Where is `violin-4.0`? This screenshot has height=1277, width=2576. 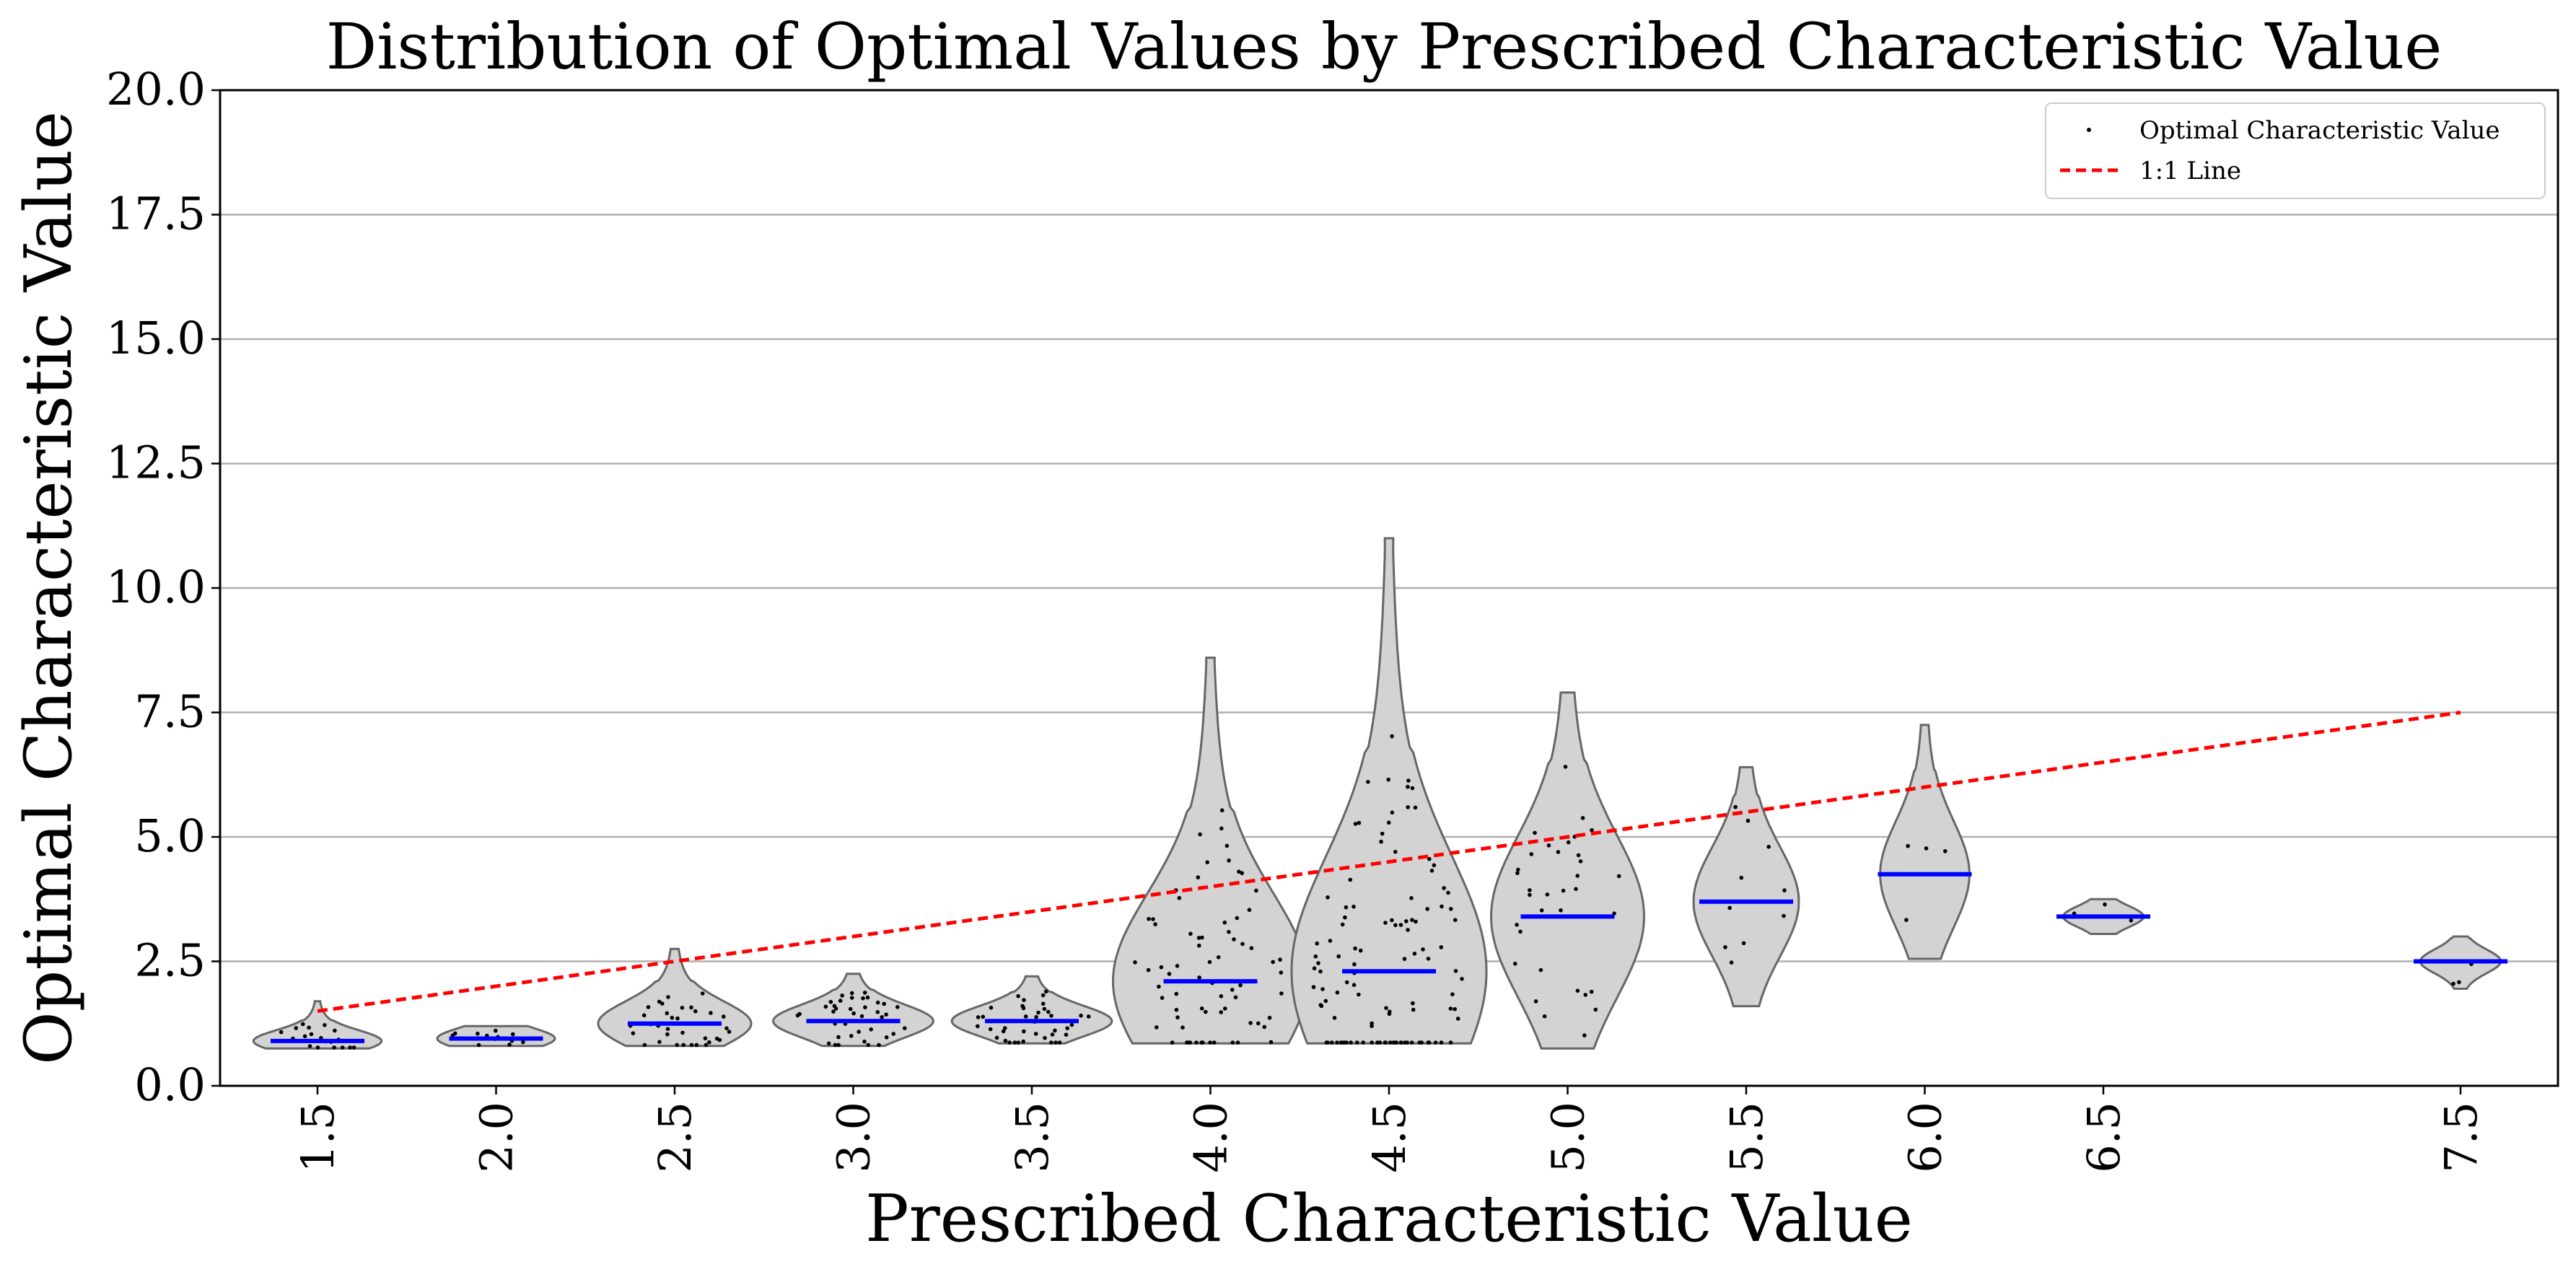 violin-4.0 is located at coordinates (1210, 851).